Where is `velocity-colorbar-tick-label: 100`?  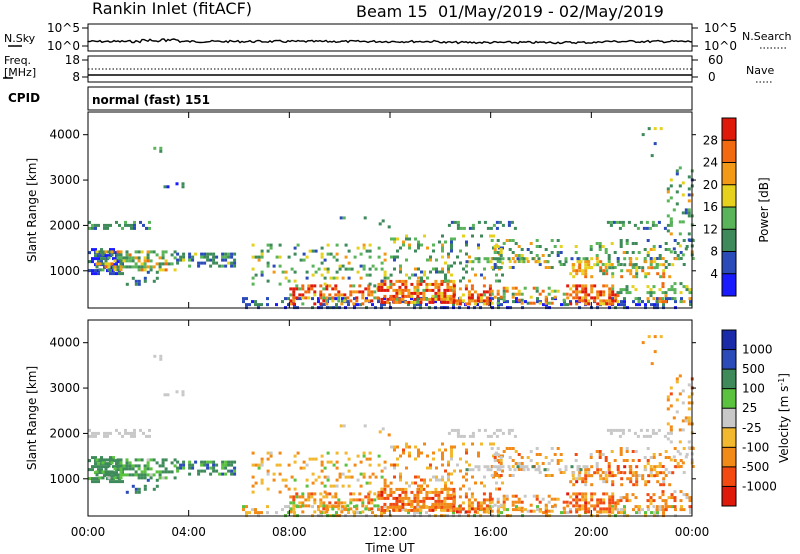 velocity-colorbar-tick-label: 100 is located at coordinates (753, 389).